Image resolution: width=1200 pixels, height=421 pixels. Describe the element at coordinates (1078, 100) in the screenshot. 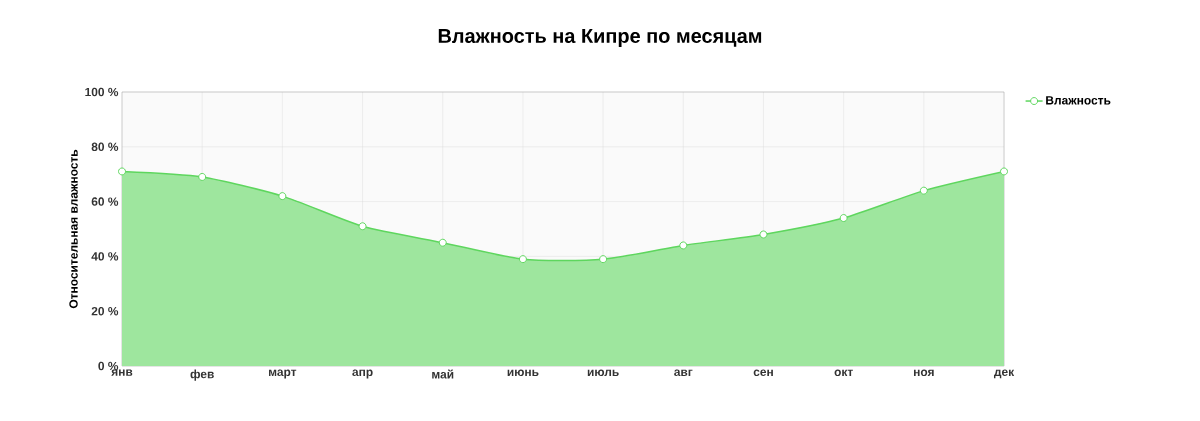

I see `legend-label: Влажность` at that location.